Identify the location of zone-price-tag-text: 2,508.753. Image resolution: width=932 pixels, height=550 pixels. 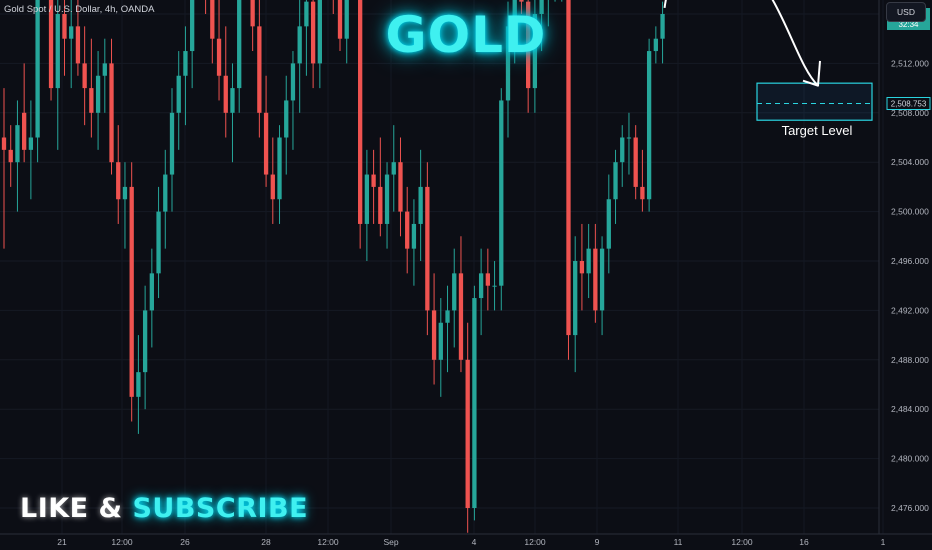
(909, 104).